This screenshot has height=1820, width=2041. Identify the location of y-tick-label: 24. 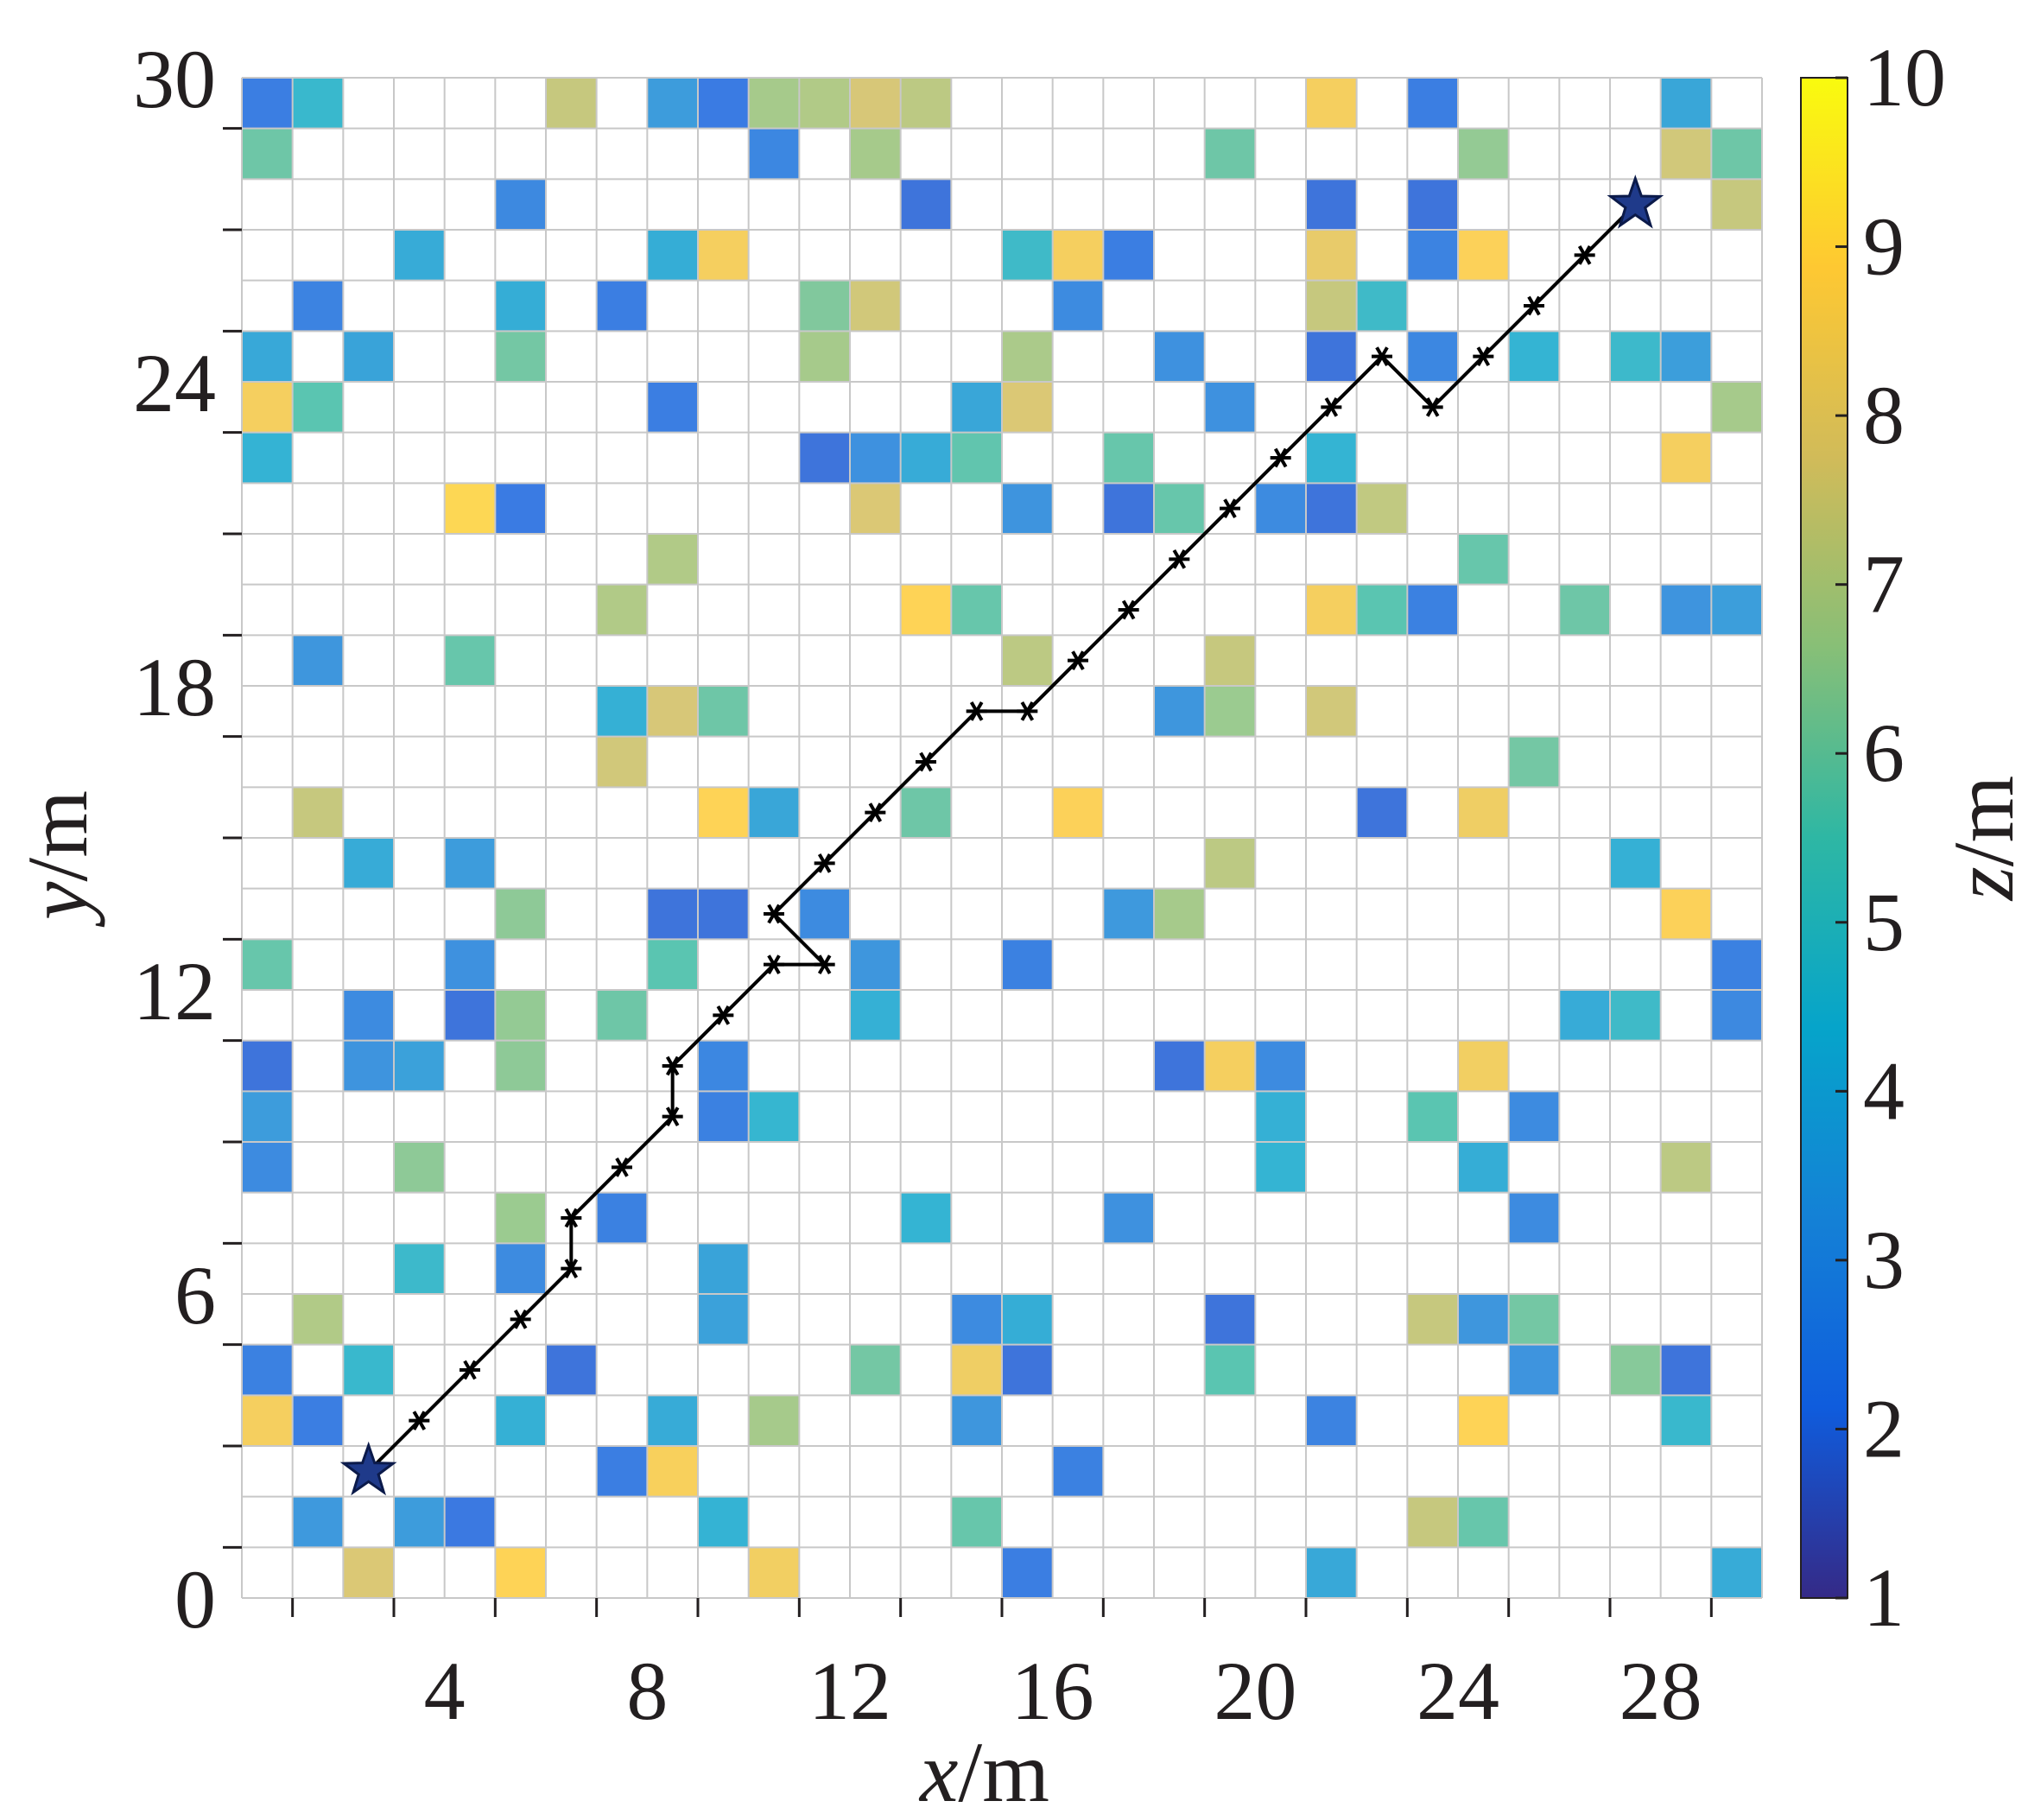
(174, 383).